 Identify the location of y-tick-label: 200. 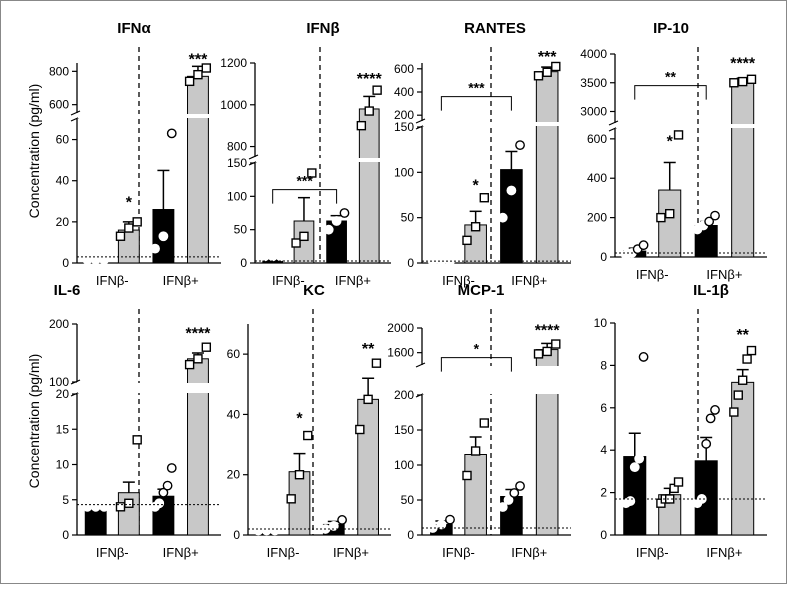
(404, 395).